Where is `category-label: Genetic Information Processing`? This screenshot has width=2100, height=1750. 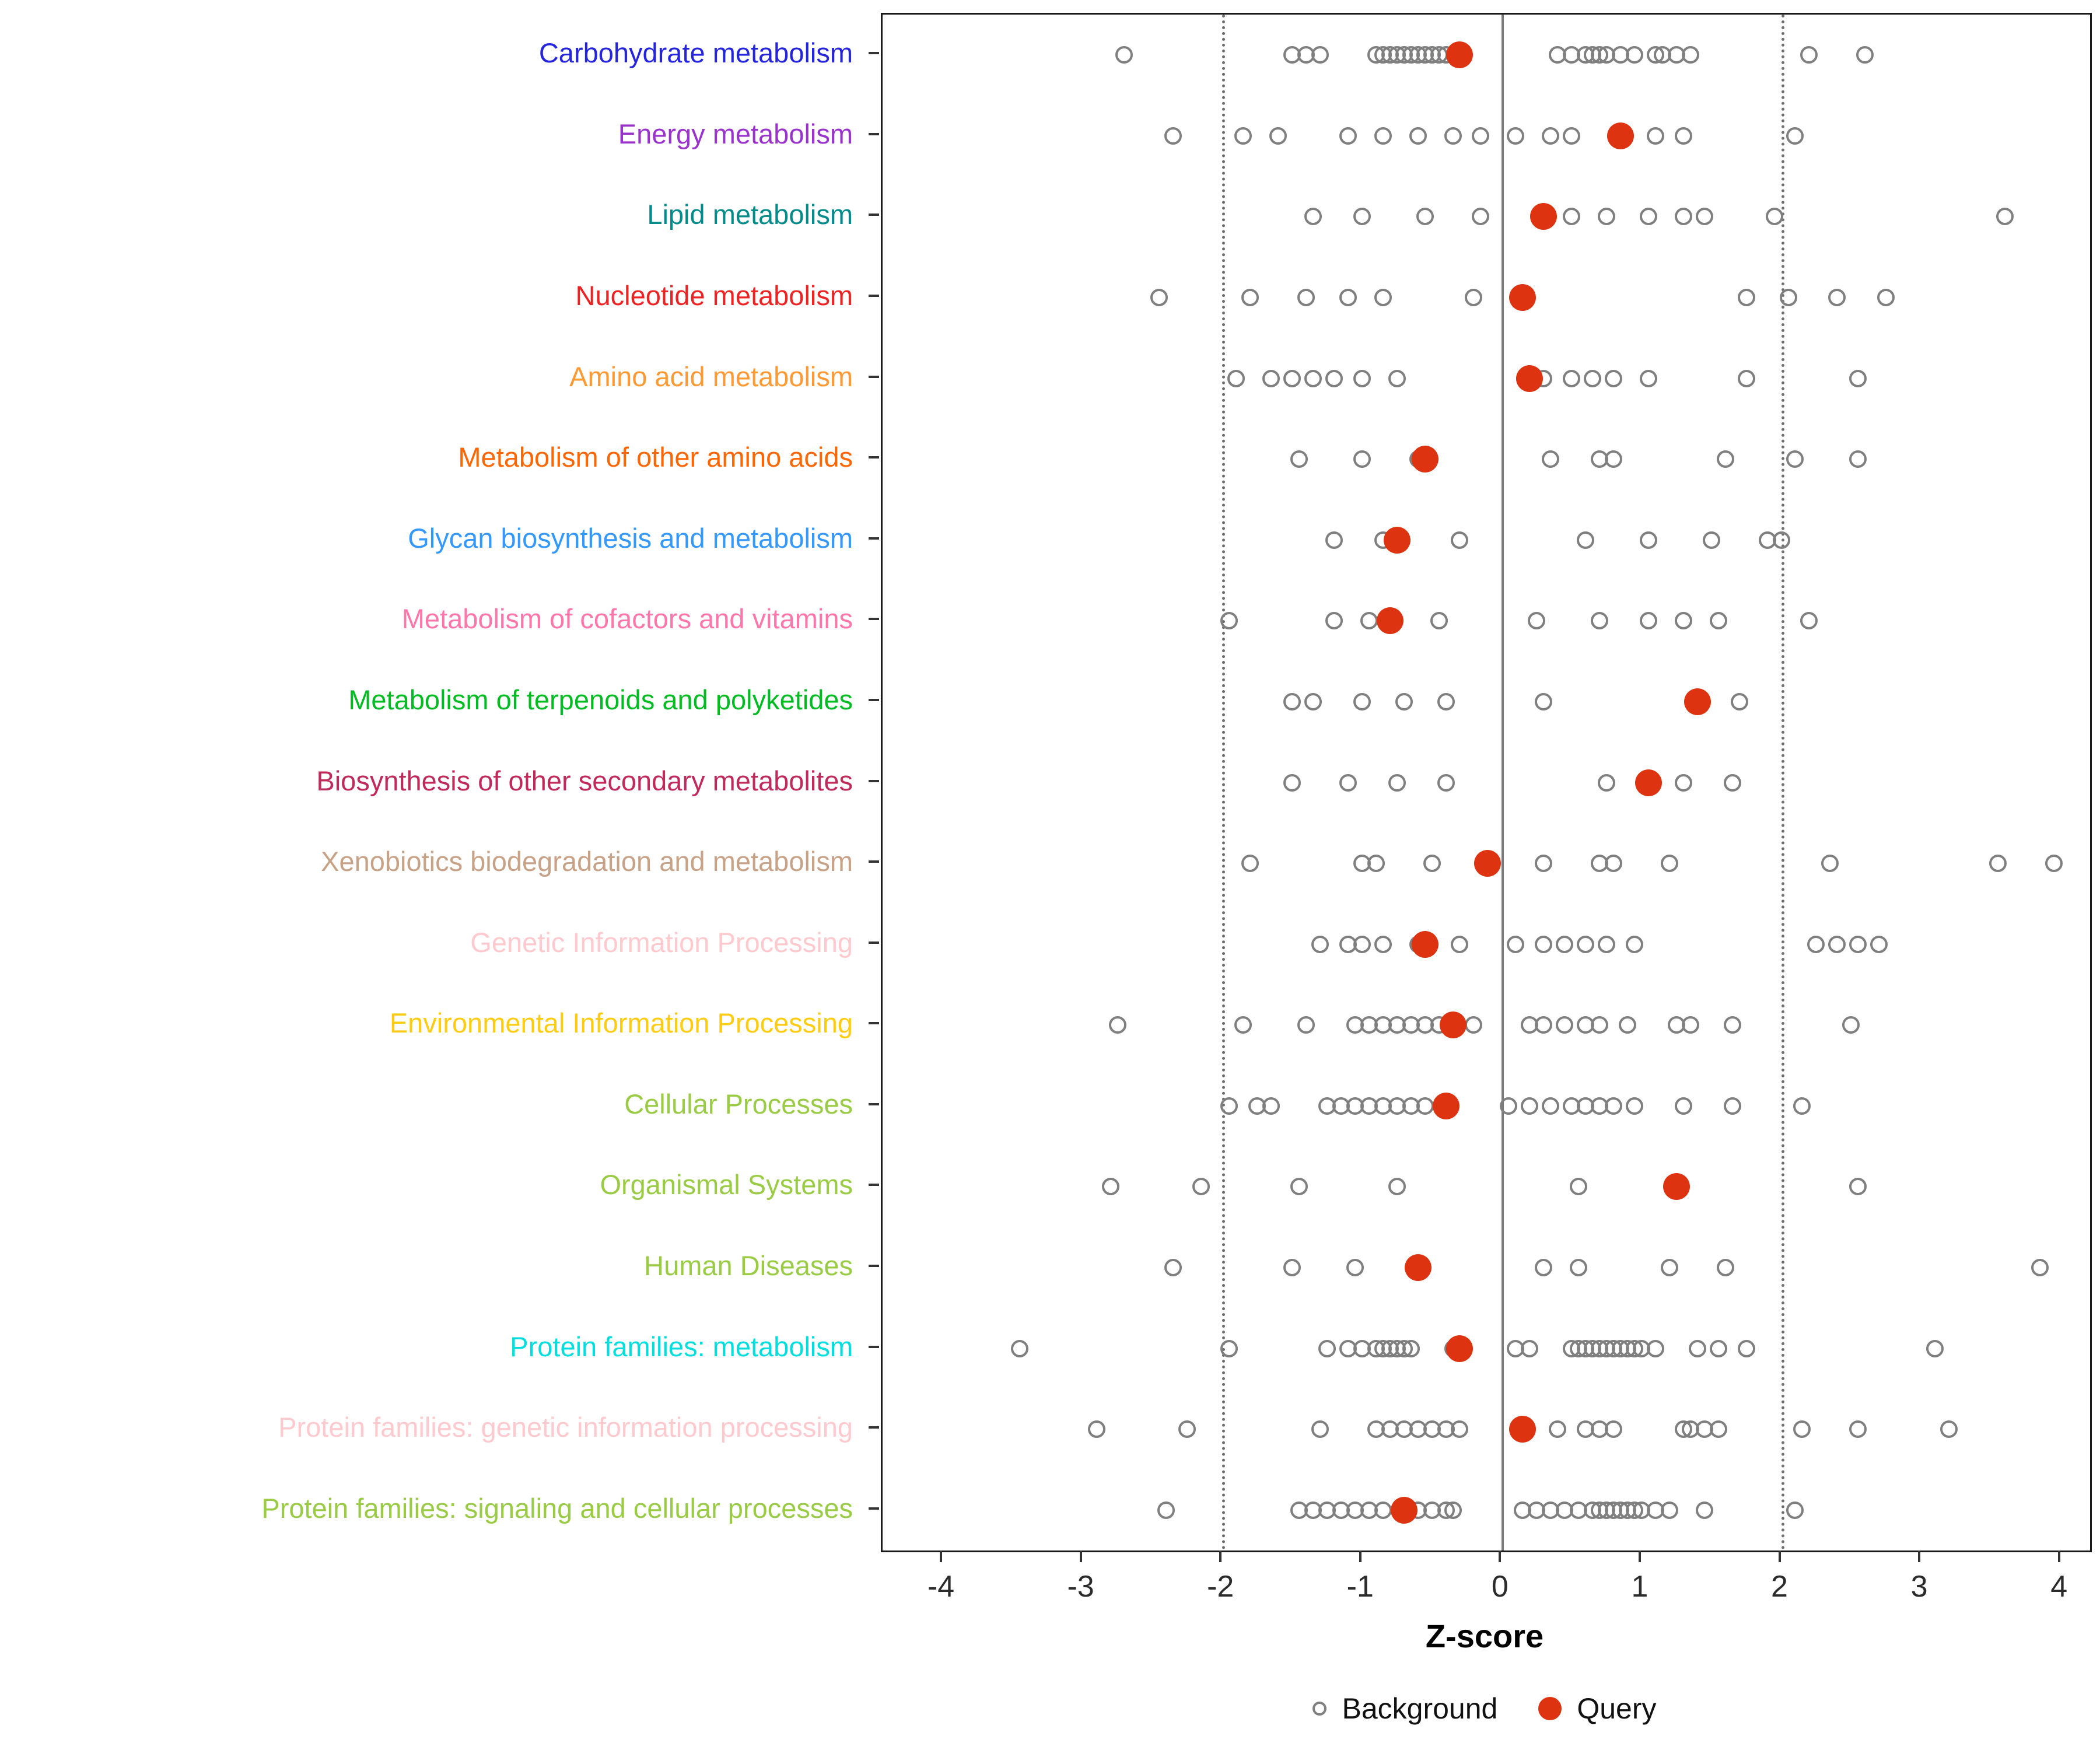
category-label: Genetic Information Processing is located at coordinates (661, 942).